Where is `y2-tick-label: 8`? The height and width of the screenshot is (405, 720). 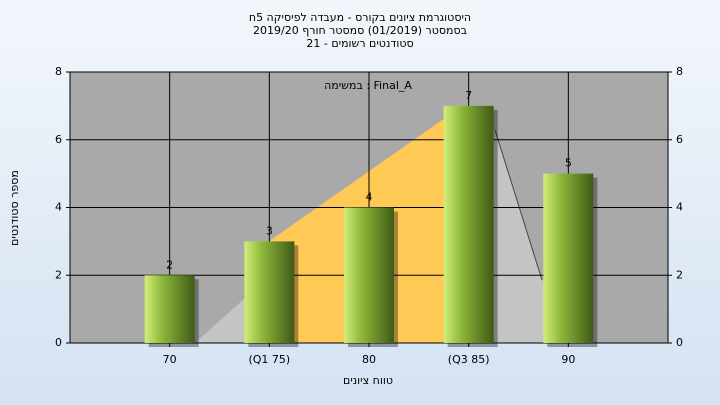 y2-tick-label: 8 is located at coordinates (679, 71).